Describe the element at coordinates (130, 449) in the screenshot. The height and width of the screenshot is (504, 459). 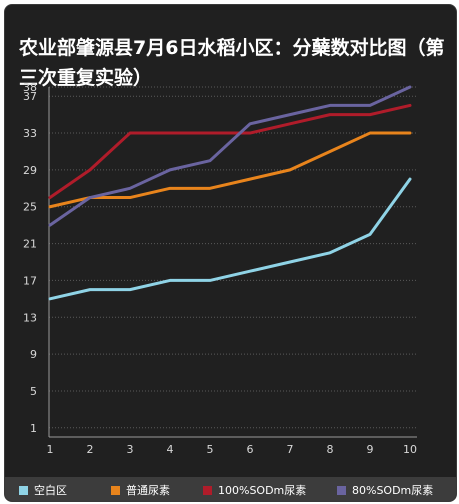
I see `x-tick-label: 3` at that location.